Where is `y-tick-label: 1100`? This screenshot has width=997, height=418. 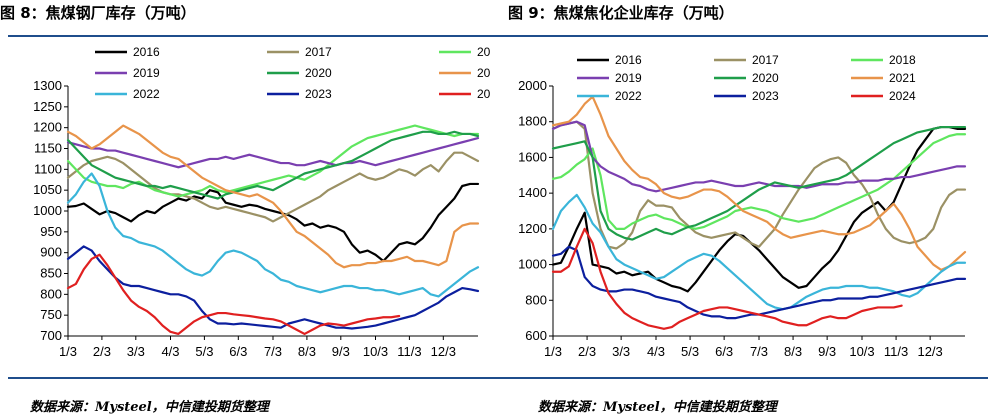 y-tick-label: 1100 is located at coordinates (48, 168).